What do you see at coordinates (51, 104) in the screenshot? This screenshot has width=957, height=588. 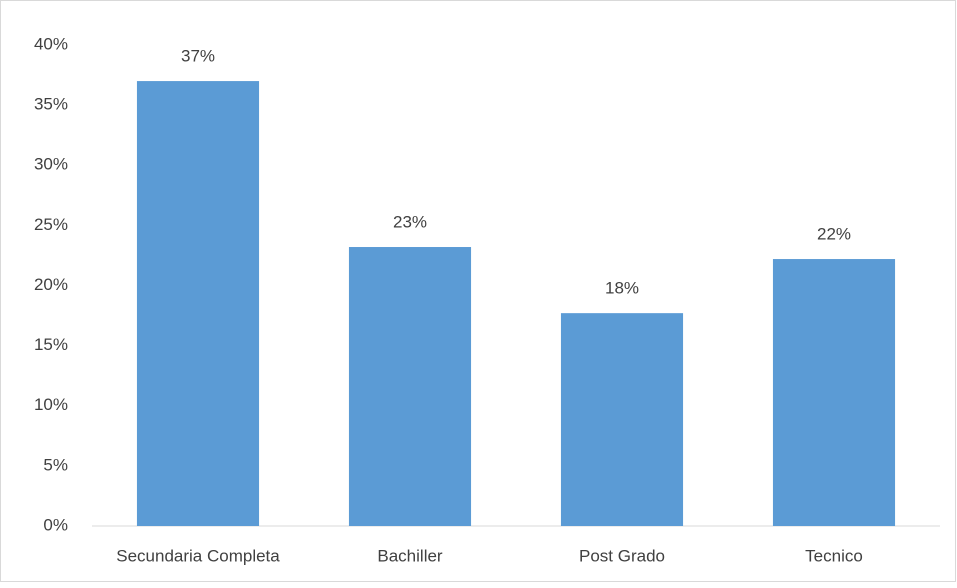 I see `y-tick-label: 35%` at bounding box center [51, 104].